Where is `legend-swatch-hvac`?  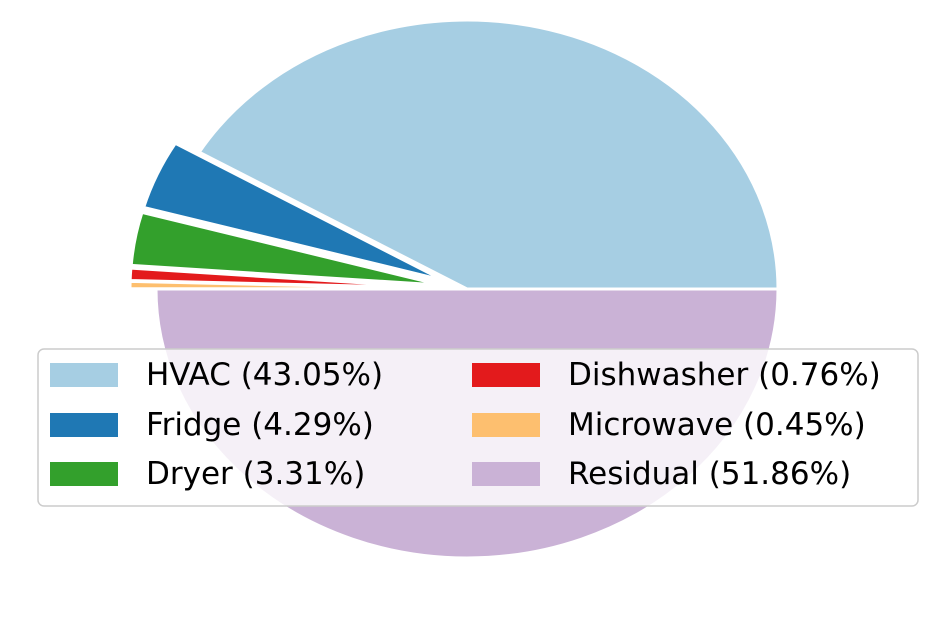
legend-swatch-hvac is located at coordinates (84, 375).